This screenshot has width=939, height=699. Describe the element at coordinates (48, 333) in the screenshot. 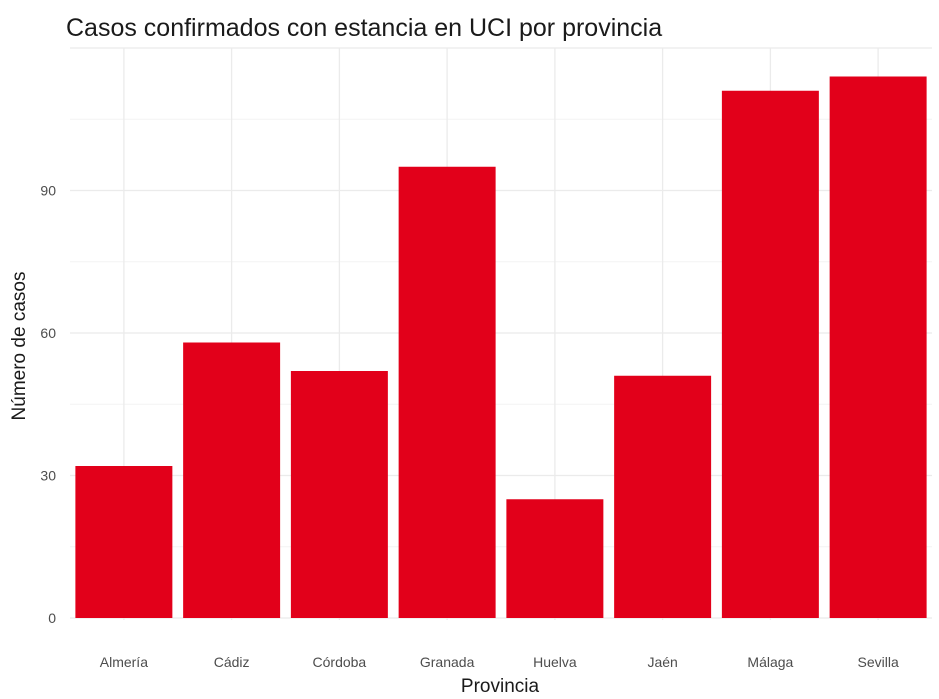

I see `y-tick-label: 60` at that location.